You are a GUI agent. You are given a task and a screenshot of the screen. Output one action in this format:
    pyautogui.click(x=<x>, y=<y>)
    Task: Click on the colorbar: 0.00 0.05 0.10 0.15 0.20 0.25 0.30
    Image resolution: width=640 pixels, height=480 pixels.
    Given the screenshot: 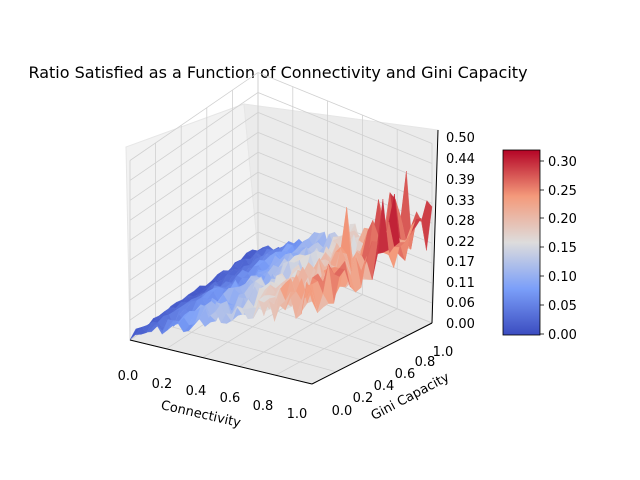 What is the action you would take?
    pyautogui.click(x=539, y=246)
    